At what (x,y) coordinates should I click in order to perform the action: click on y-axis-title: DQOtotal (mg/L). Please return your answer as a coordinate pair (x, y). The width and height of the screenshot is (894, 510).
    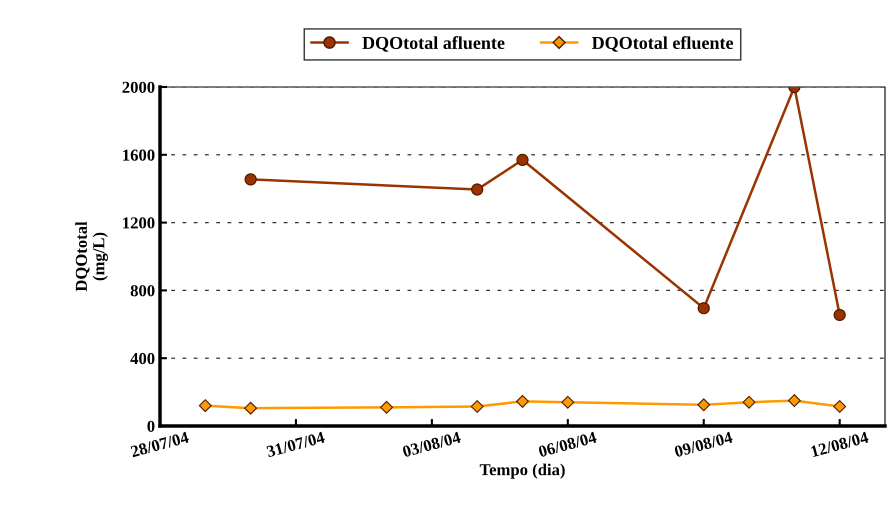
    Looking at the image, I should click on (91, 257).